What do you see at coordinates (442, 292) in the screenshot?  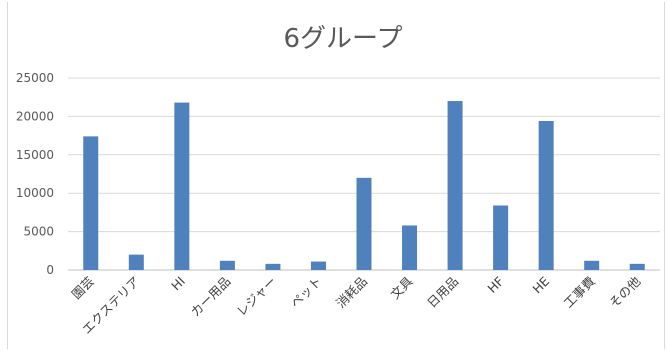 I see `x-category-label: 日用品` at bounding box center [442, 292].